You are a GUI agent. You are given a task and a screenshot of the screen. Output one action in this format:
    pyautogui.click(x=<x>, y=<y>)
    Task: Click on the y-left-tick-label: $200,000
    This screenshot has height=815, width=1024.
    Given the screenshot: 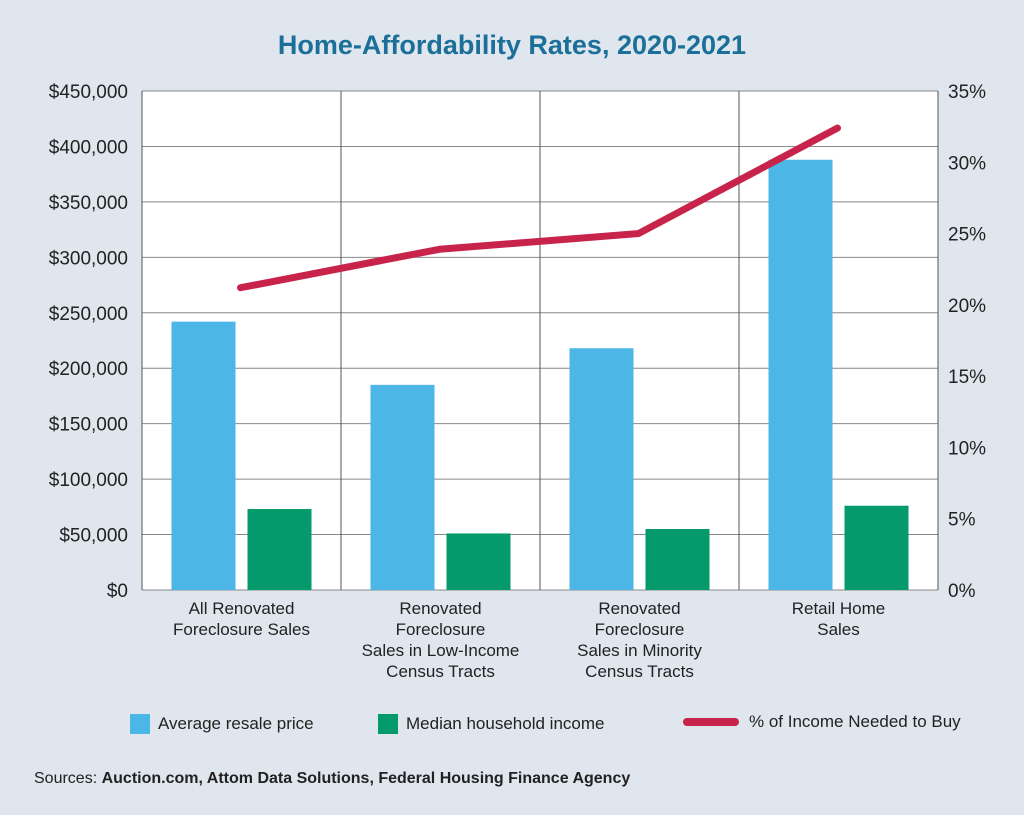 What is the action you would take?
    pyautogui.click(x=88, y=369)
    